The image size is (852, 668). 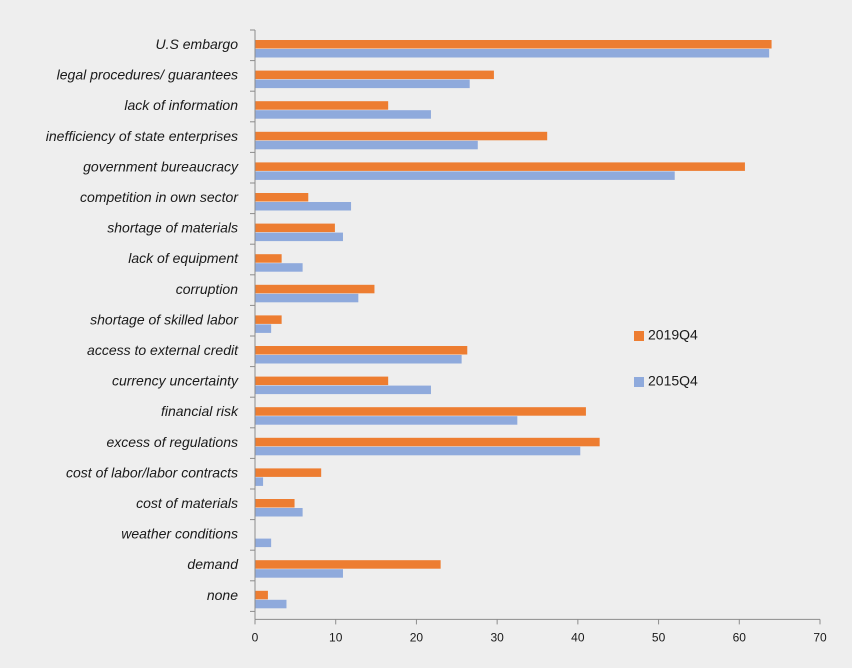 What do you see at coordinates (147, 75) in the screenshot?
I see `category-label: legal procedures/ guarantees` at bounding box center [147, 75].